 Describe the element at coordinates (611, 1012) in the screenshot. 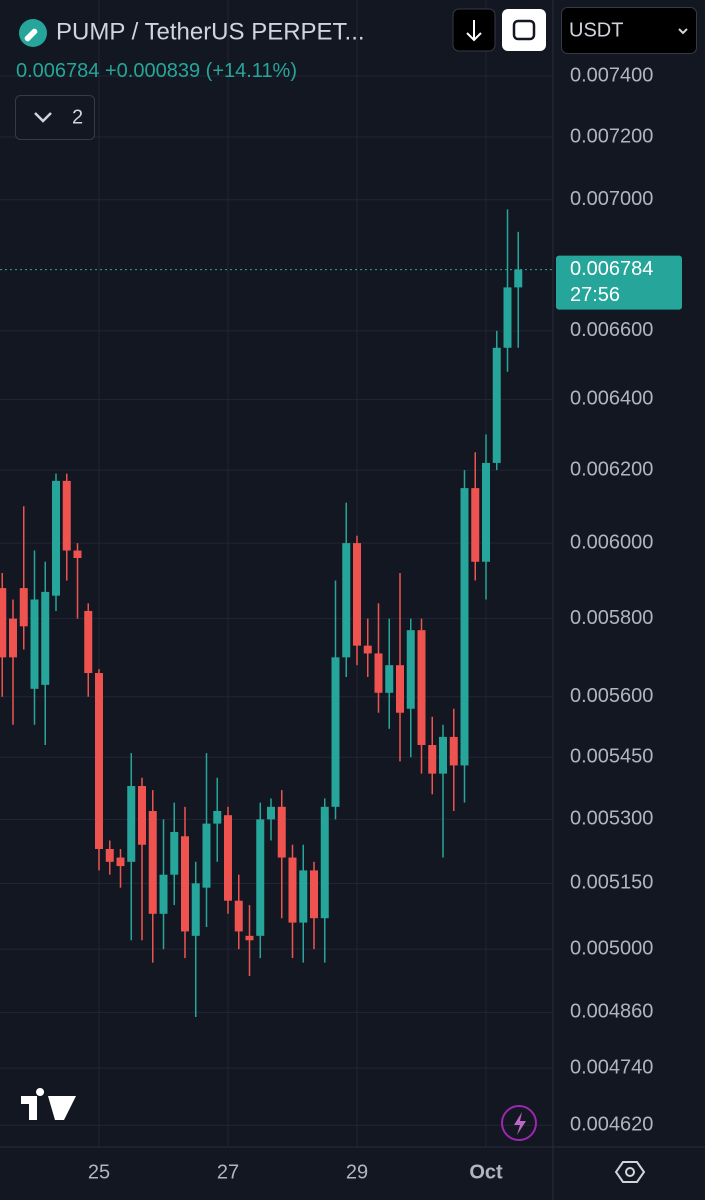

I see `y-tick-label: 0.004860` at that location.